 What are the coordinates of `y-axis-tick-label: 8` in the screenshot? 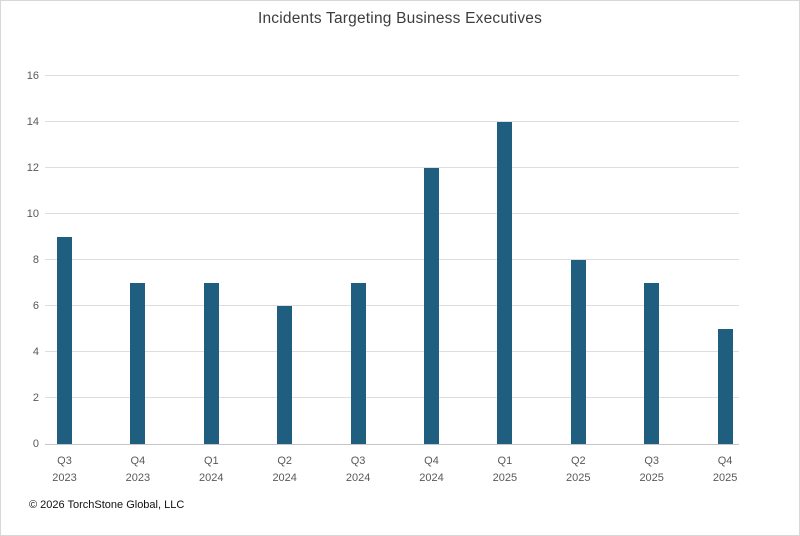 It's located at (35, 260).